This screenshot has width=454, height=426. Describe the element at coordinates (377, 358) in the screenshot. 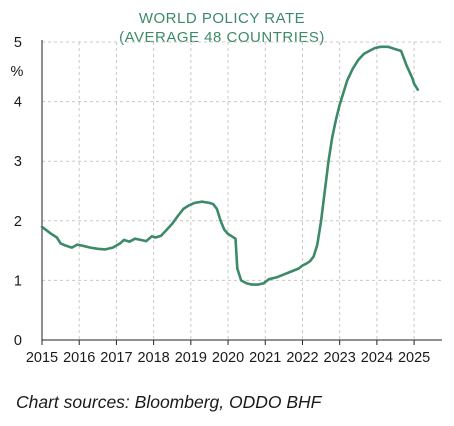

I see `x-tick-label: 2024` at that location.